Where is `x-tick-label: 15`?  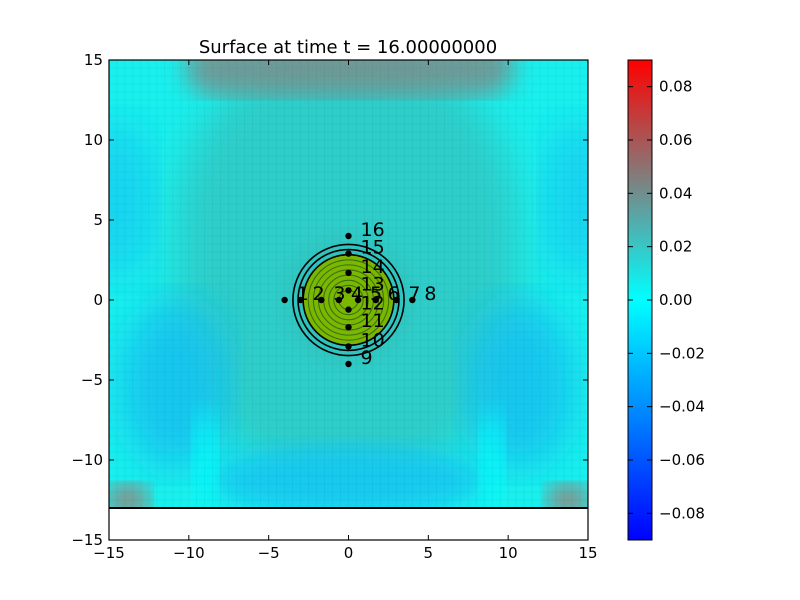
x-tick-label: 15 is located at coordinates (587, 553).